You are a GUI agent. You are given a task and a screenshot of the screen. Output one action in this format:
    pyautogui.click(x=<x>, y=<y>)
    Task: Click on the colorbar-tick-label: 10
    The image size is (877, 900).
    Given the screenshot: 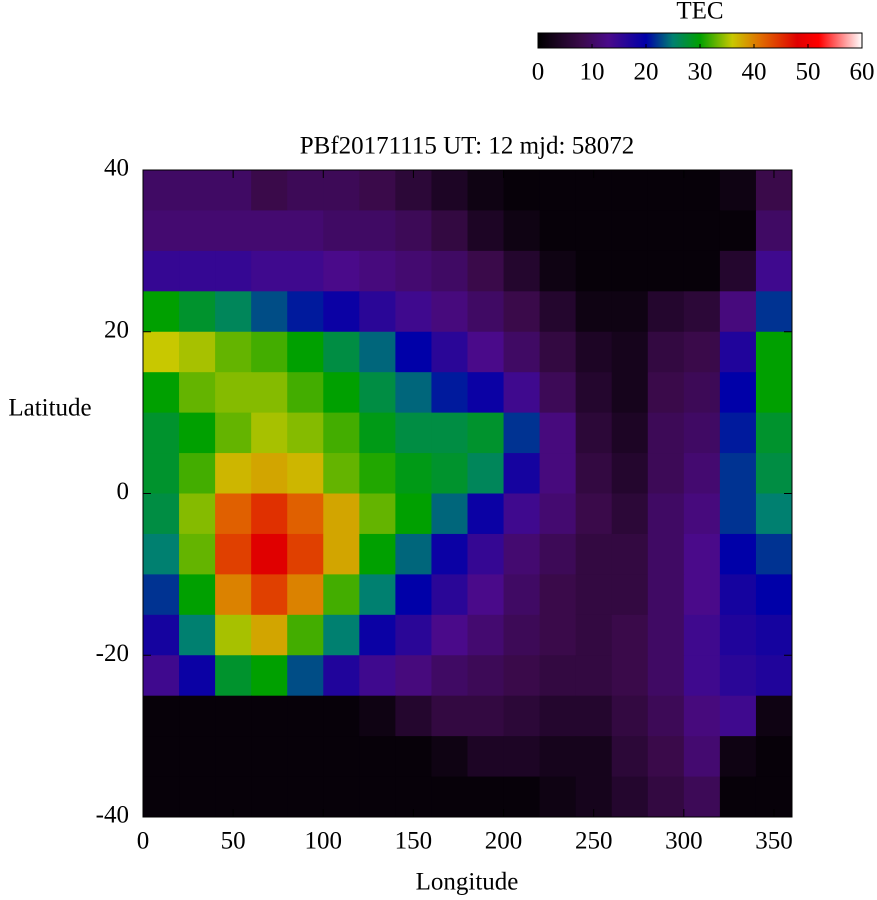 What is the action you would take?
    pyautogui.click(x=592, y=72)
    